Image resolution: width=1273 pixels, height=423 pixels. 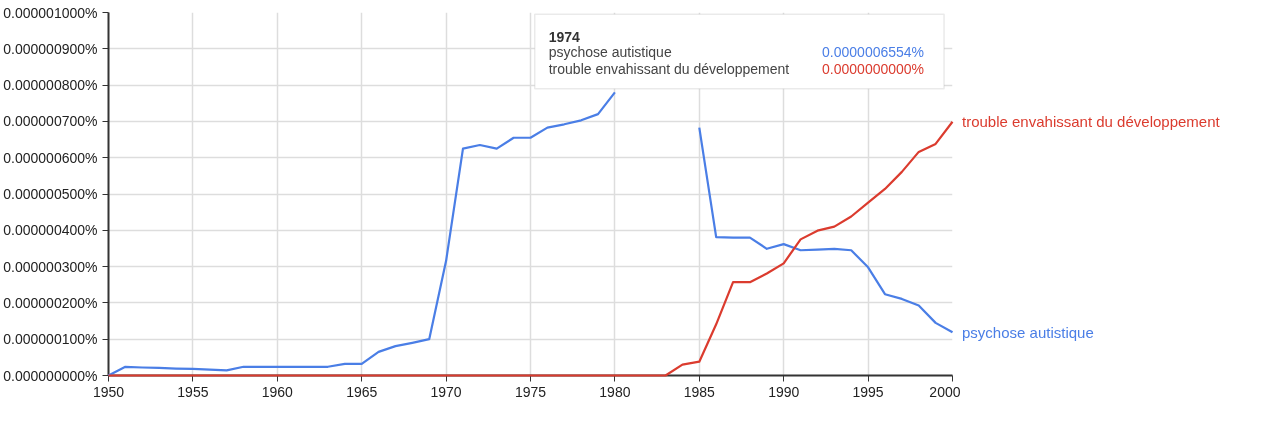 I want to click on x-tick-label: 1985, so click(x=699, y=391).